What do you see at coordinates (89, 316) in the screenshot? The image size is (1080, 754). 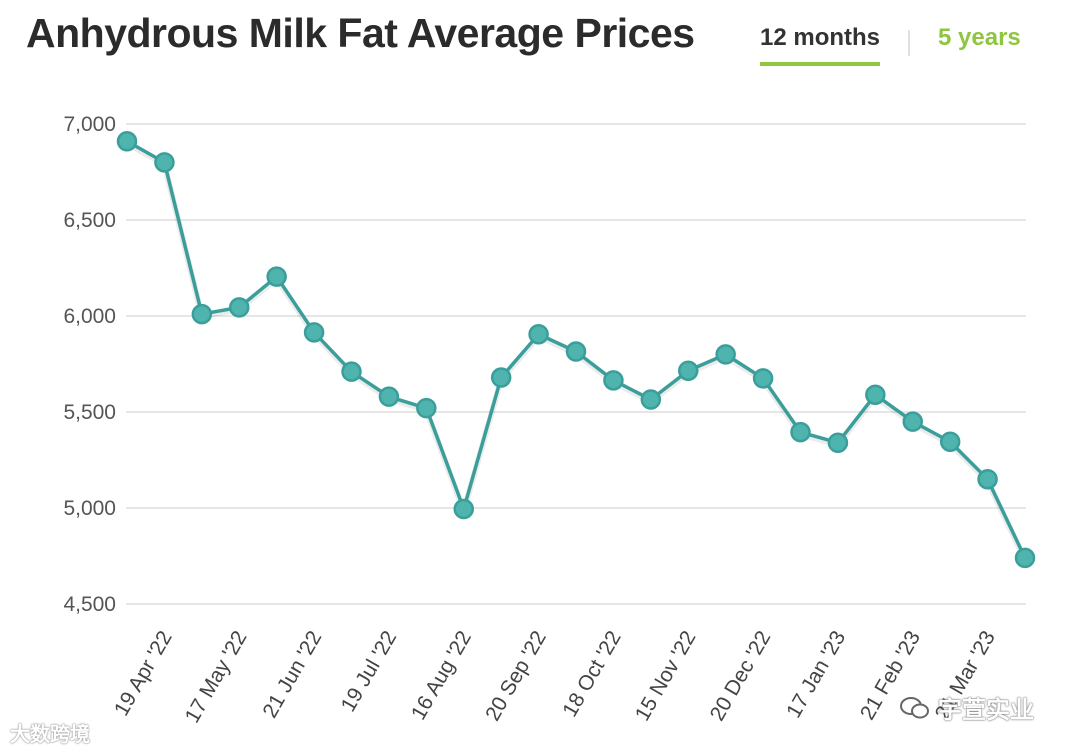 I see `y-tick-label: 6,000` at bounding box center [89, 316].